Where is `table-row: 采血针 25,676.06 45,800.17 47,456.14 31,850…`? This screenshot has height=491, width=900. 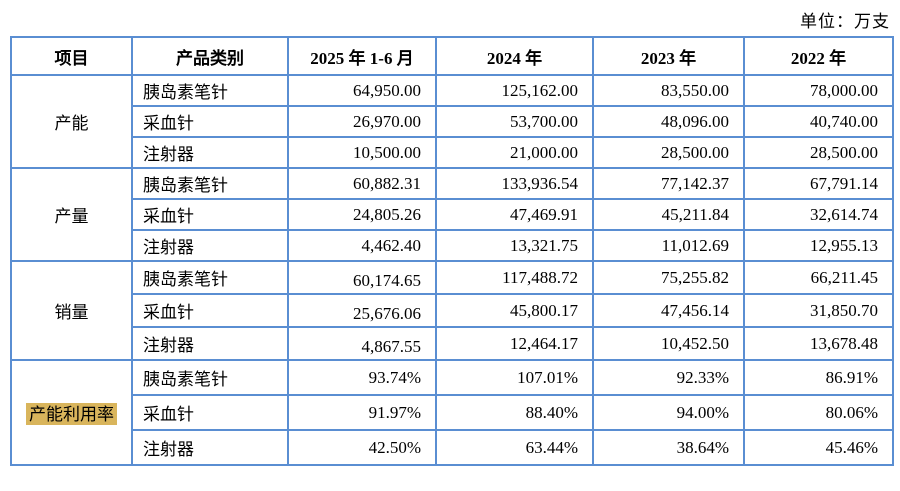 table-row: 采血针 25,676.06 45,800.17 47,456.14 31,850… is located at coordinates (452, 310).